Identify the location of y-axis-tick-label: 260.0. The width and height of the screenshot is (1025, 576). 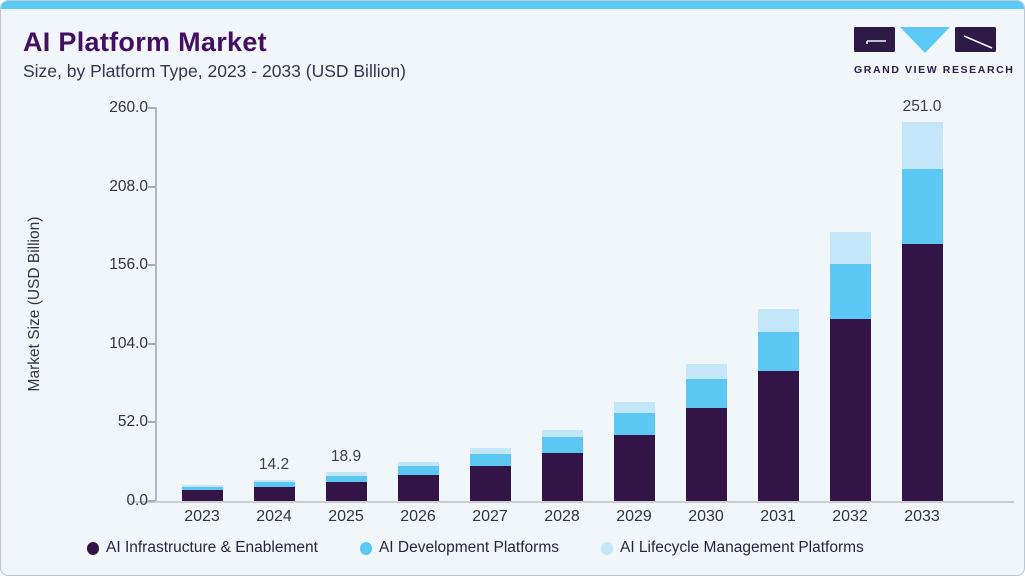
(128, 107).